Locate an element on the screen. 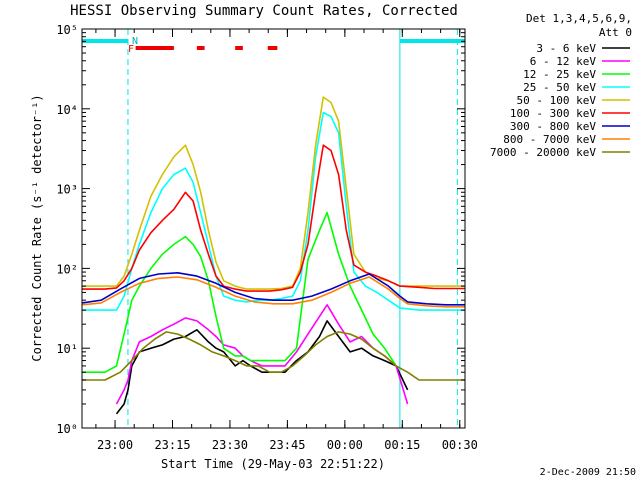 This screenshot has height=480, width=640. y-tick-label: 10¹ is located at coordinates (67, 349).